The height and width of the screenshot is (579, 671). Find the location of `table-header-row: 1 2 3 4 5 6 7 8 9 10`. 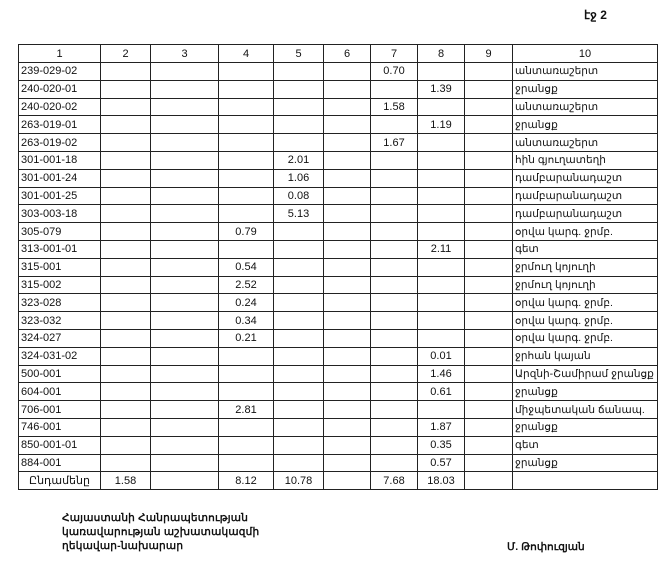

table-header-row: 1 2 3 4 5 6 7 8 9 10 is located at coordinates (338, 53).